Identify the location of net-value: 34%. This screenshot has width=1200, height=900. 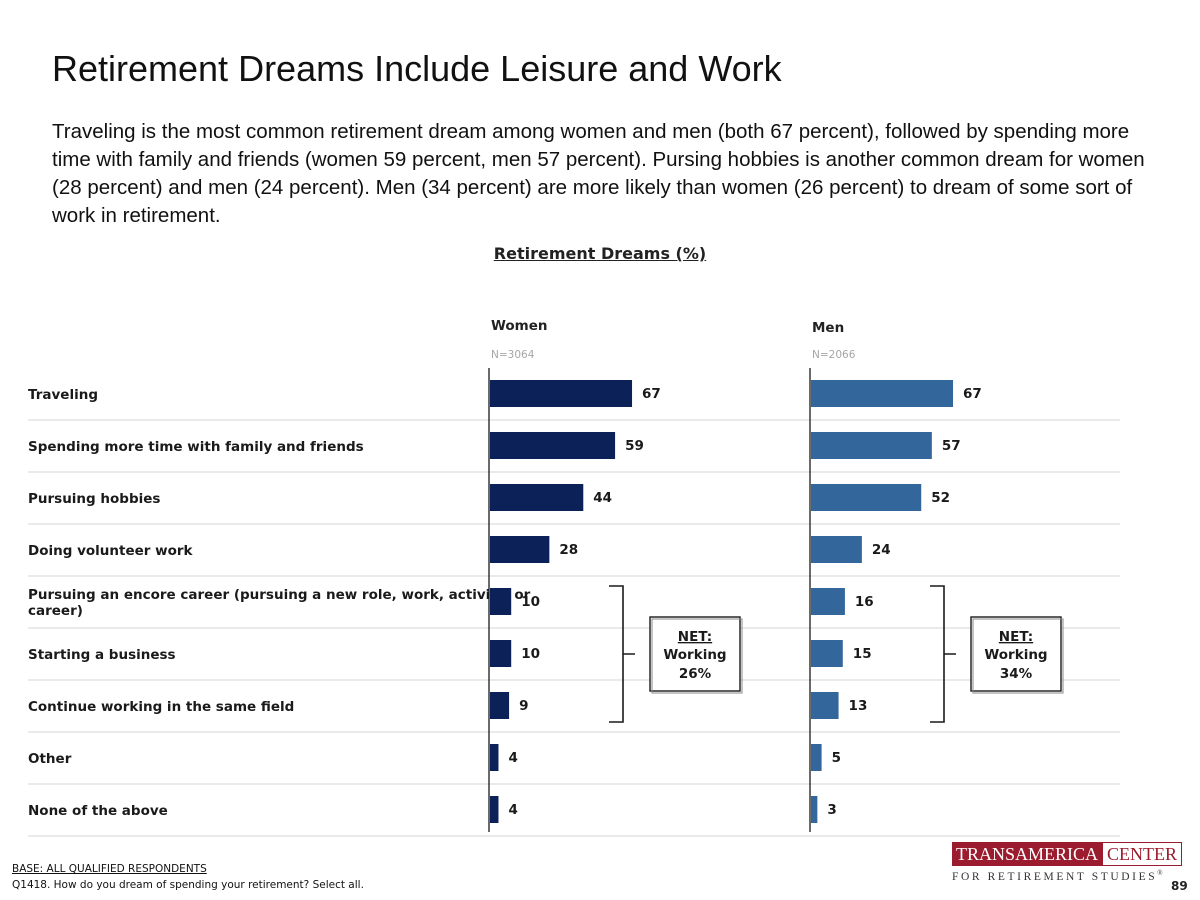
(1016, 674).